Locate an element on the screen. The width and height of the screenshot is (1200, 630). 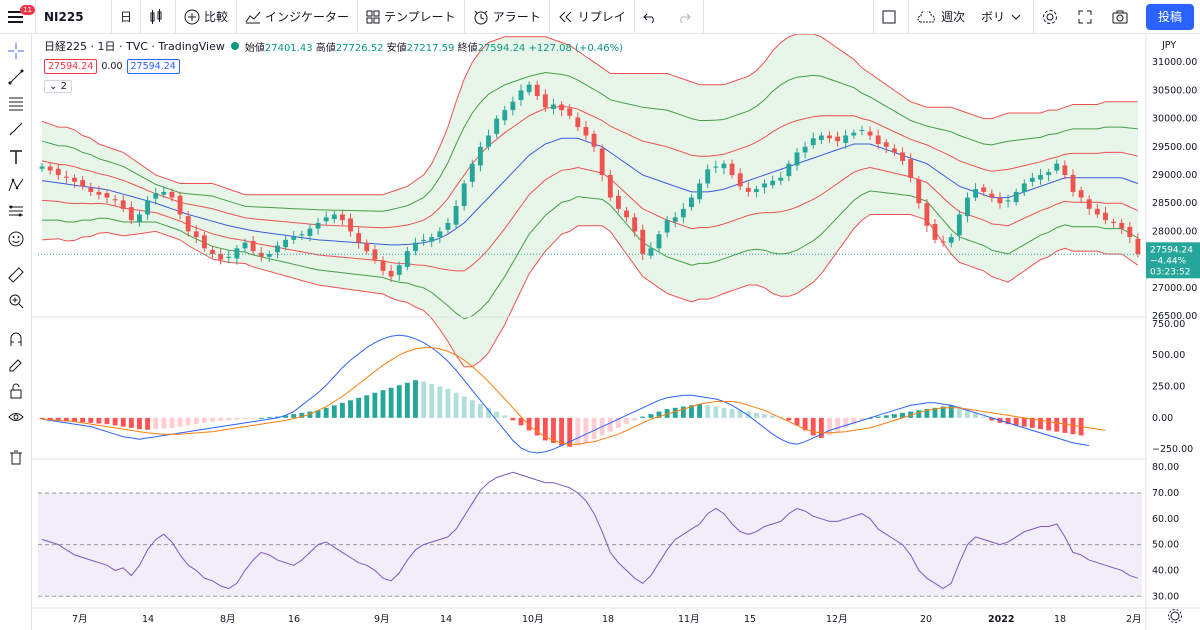
measure-tool is located at coordinates (16, 275).